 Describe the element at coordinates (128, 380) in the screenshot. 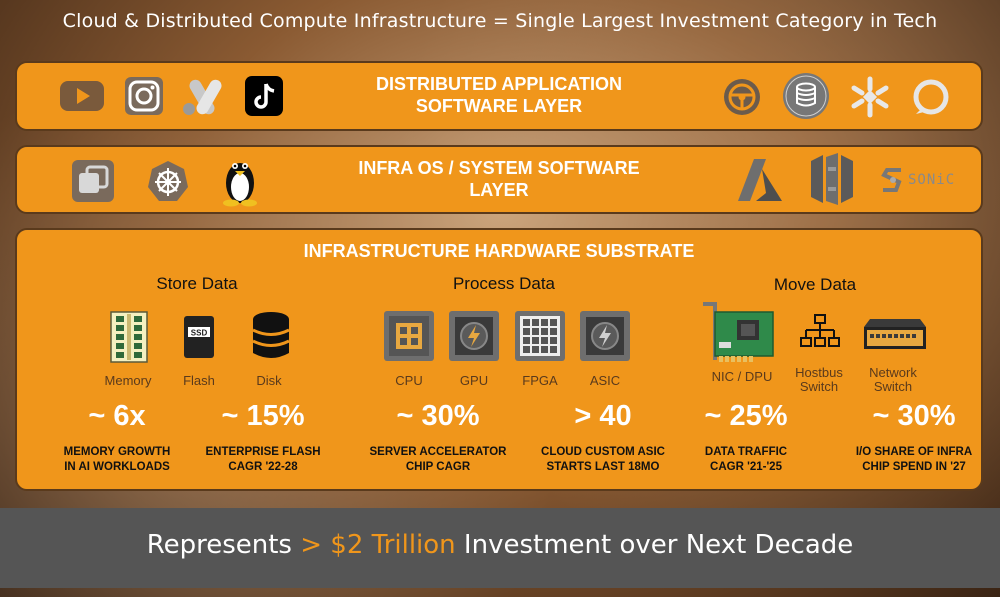

I see `memory-label: Memory` at that location.